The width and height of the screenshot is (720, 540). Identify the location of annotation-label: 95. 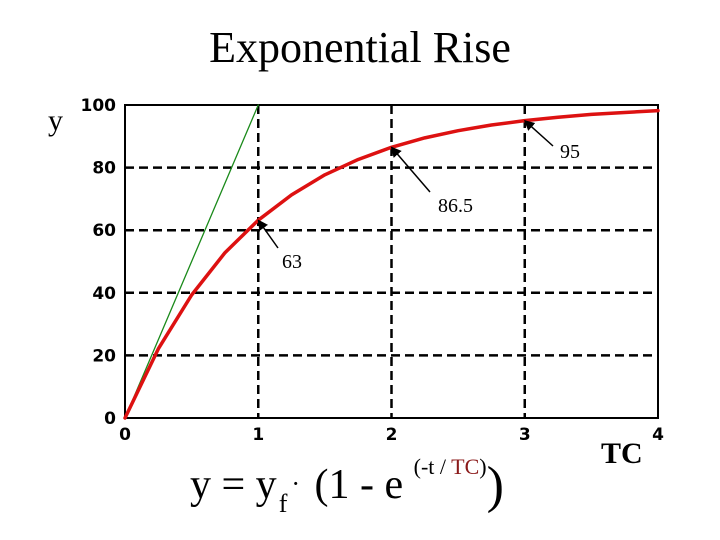
(570, 152).